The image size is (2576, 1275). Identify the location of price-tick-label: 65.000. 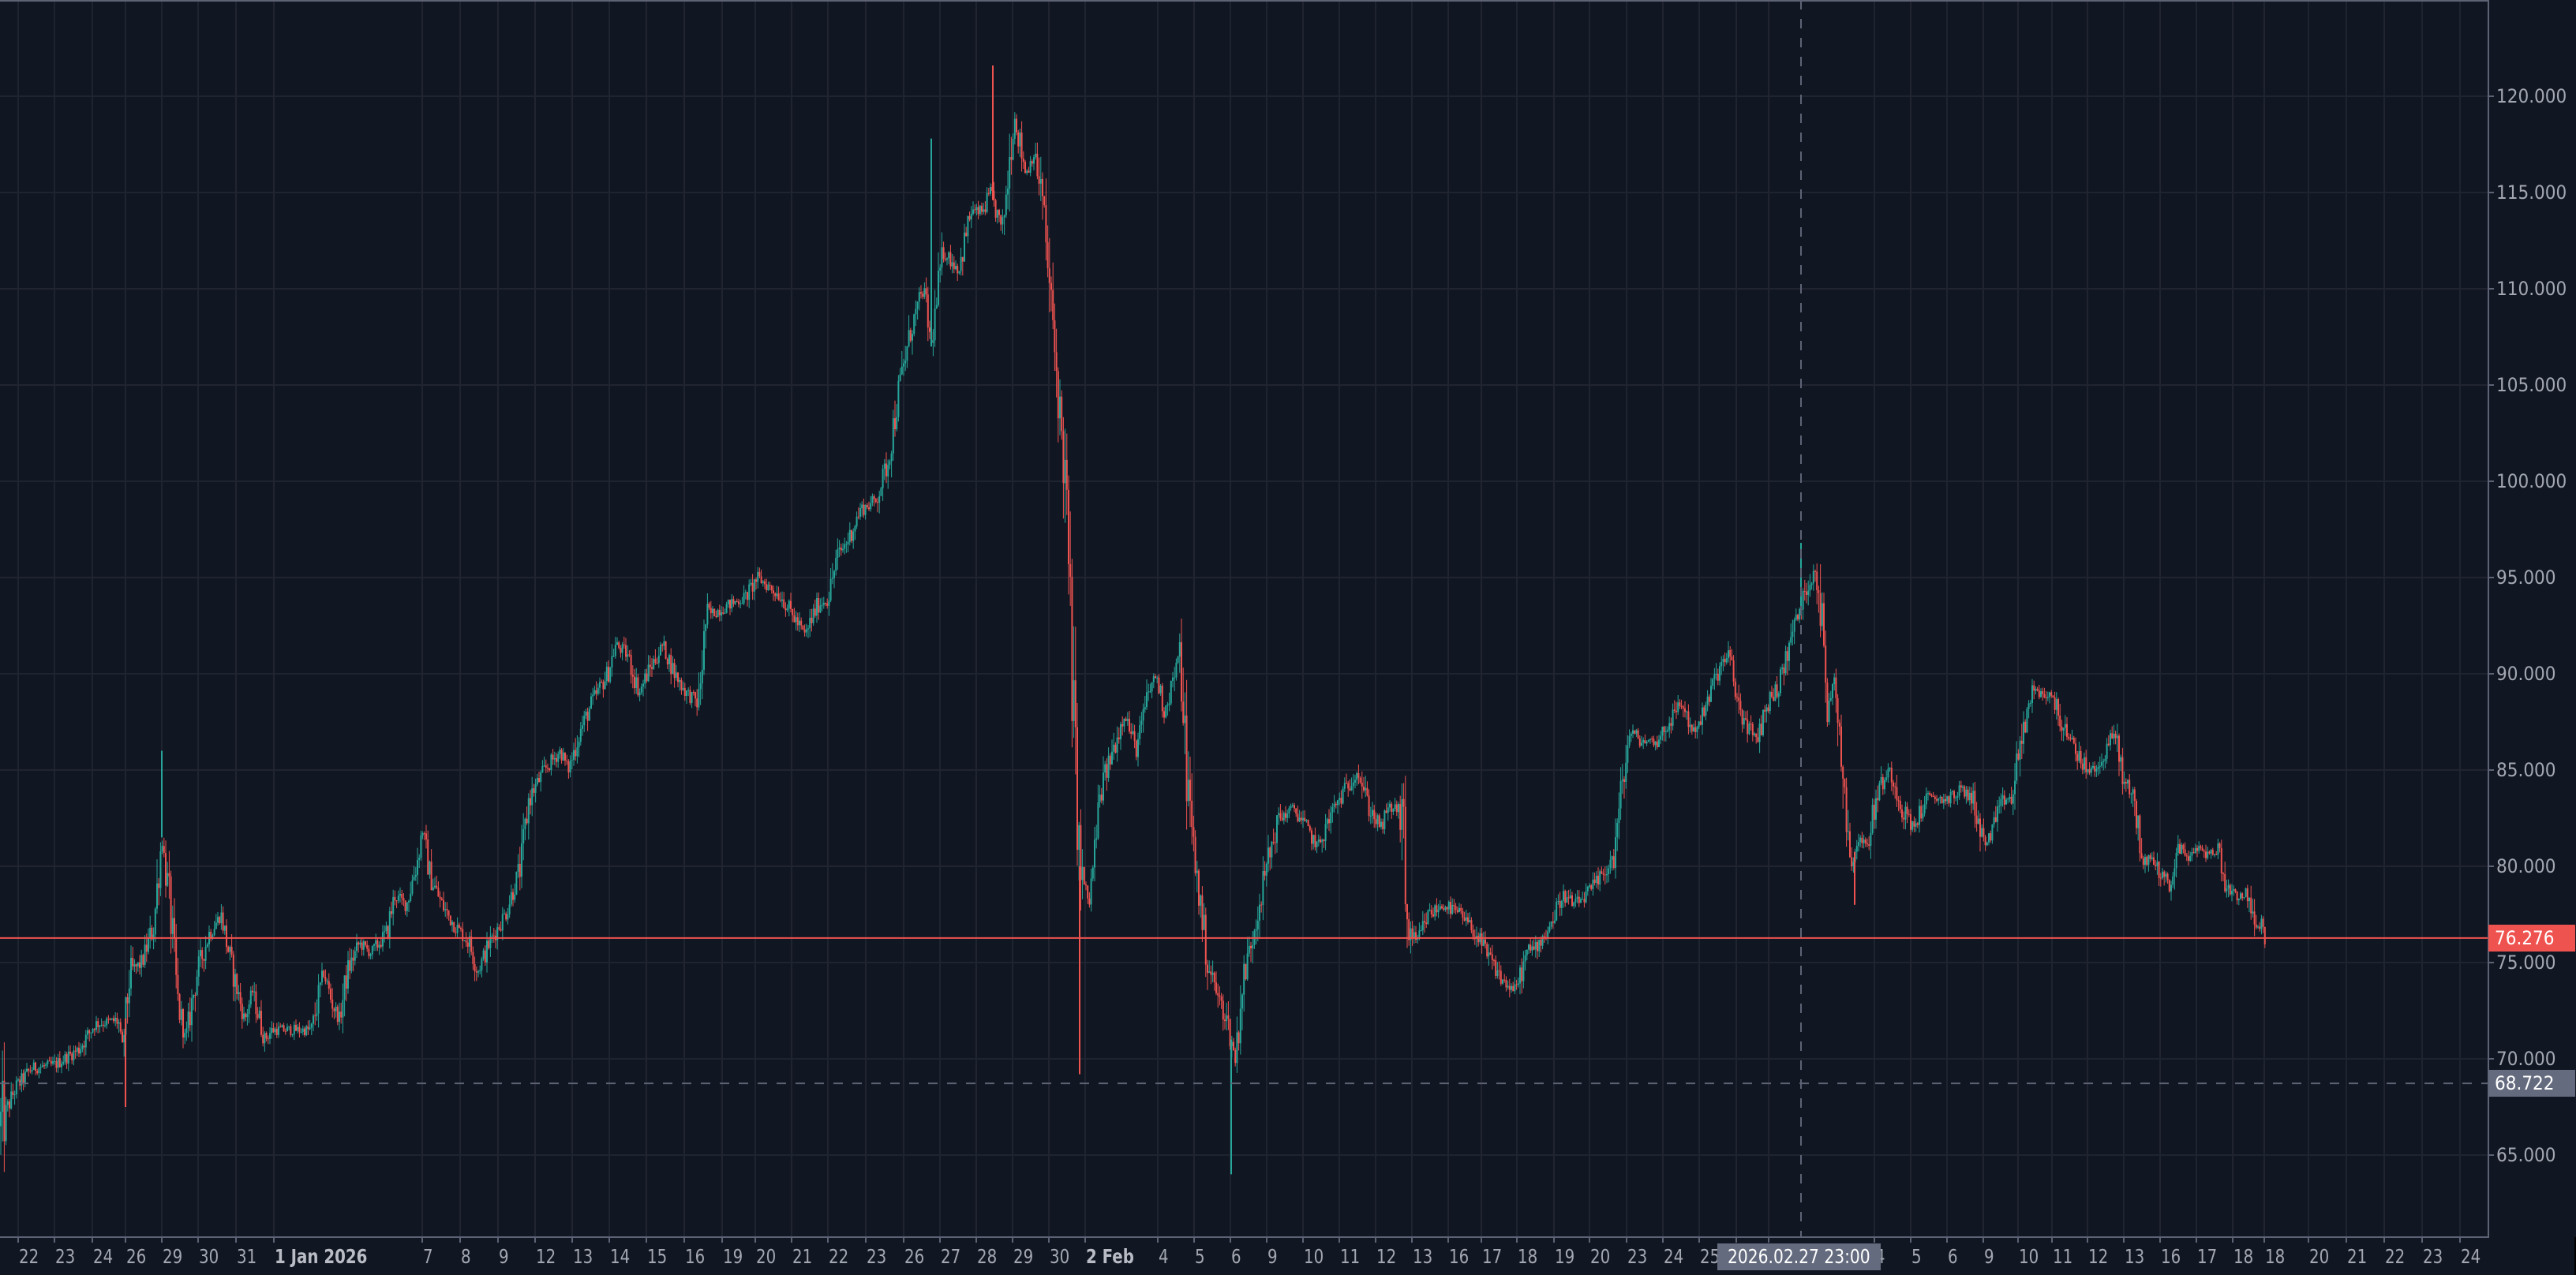
(2526, 1155).